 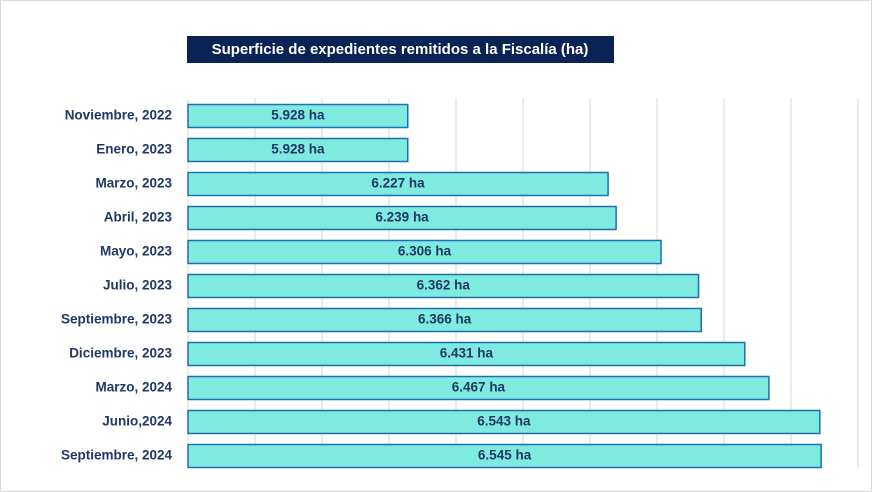 I want to click on value-label: 6.543 ha, so click(x=504, y=421).